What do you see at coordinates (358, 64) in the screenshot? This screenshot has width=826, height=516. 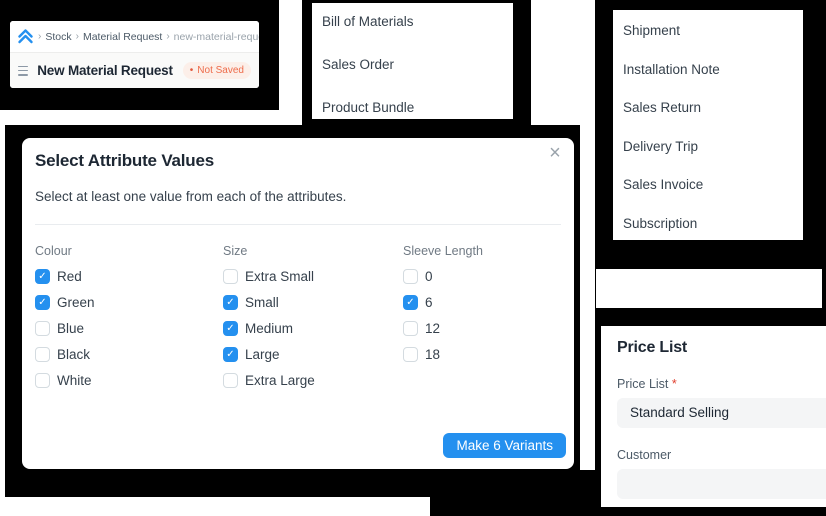 I see `menu-item-sales-order: Sales Order` at bounding box center [358, 64].